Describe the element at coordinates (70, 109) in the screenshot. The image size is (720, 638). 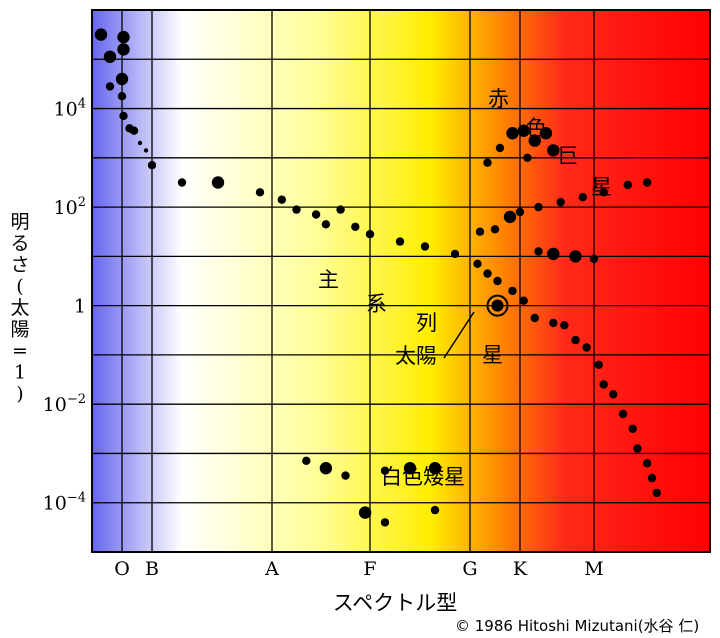
I see `y-tick-4: 10⁴` at that location.